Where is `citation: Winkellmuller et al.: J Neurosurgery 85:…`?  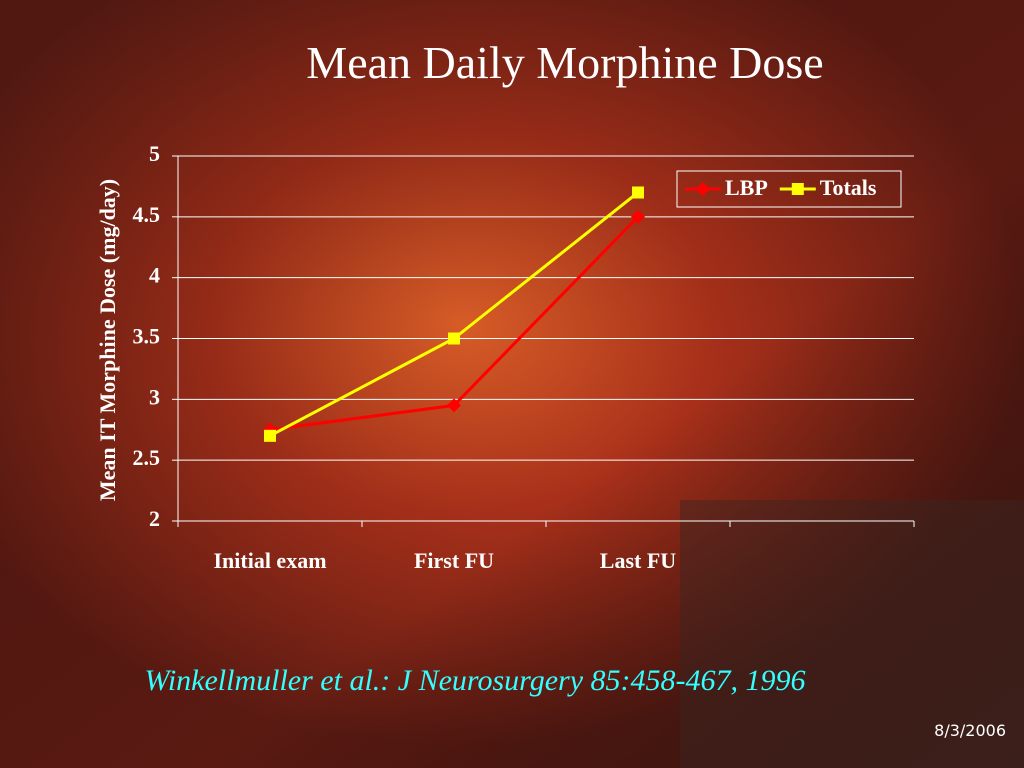 citation: Winkellmuller et al.: J Neurosurgery 85:… is located at coordinates (475, 680).